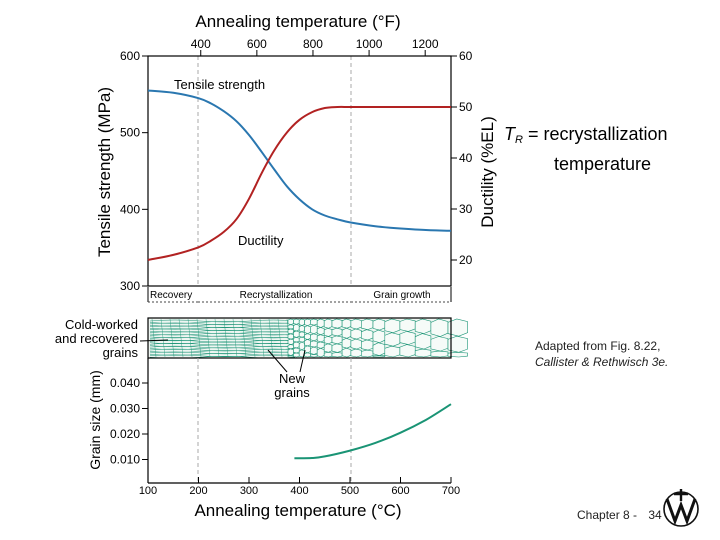 This screenshot has height=540, width=720. Describe the element at coordinates (487, 171) in the screenshot. I see `right-axis-title: Ductility (%EL)` at that location.